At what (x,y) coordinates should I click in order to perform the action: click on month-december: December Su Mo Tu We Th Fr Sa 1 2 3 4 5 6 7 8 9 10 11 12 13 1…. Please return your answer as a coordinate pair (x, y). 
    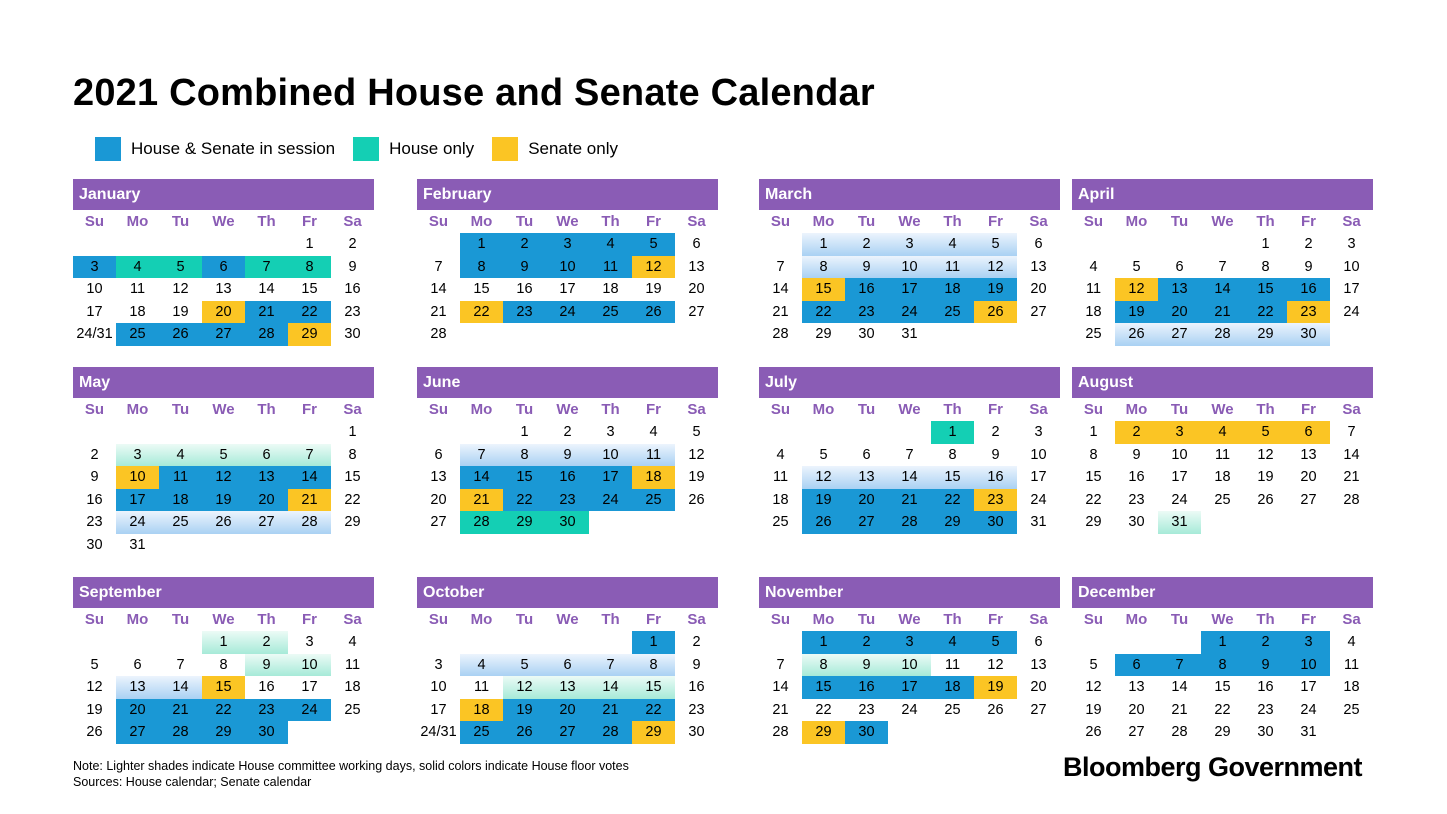
    Looking at the image, I should click on (1222, 660).